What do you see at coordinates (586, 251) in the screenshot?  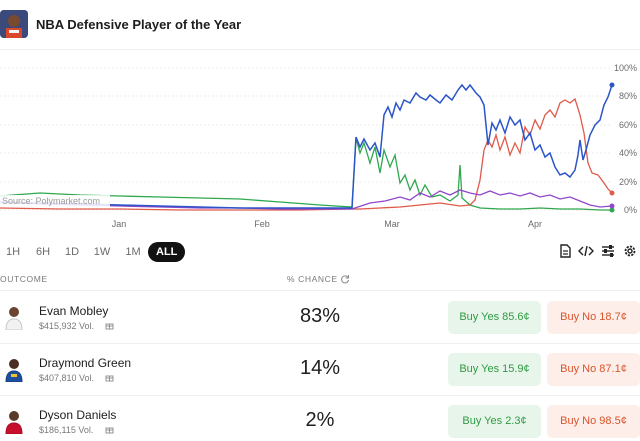 I see `code-icon` at bounding box center [586, 251].